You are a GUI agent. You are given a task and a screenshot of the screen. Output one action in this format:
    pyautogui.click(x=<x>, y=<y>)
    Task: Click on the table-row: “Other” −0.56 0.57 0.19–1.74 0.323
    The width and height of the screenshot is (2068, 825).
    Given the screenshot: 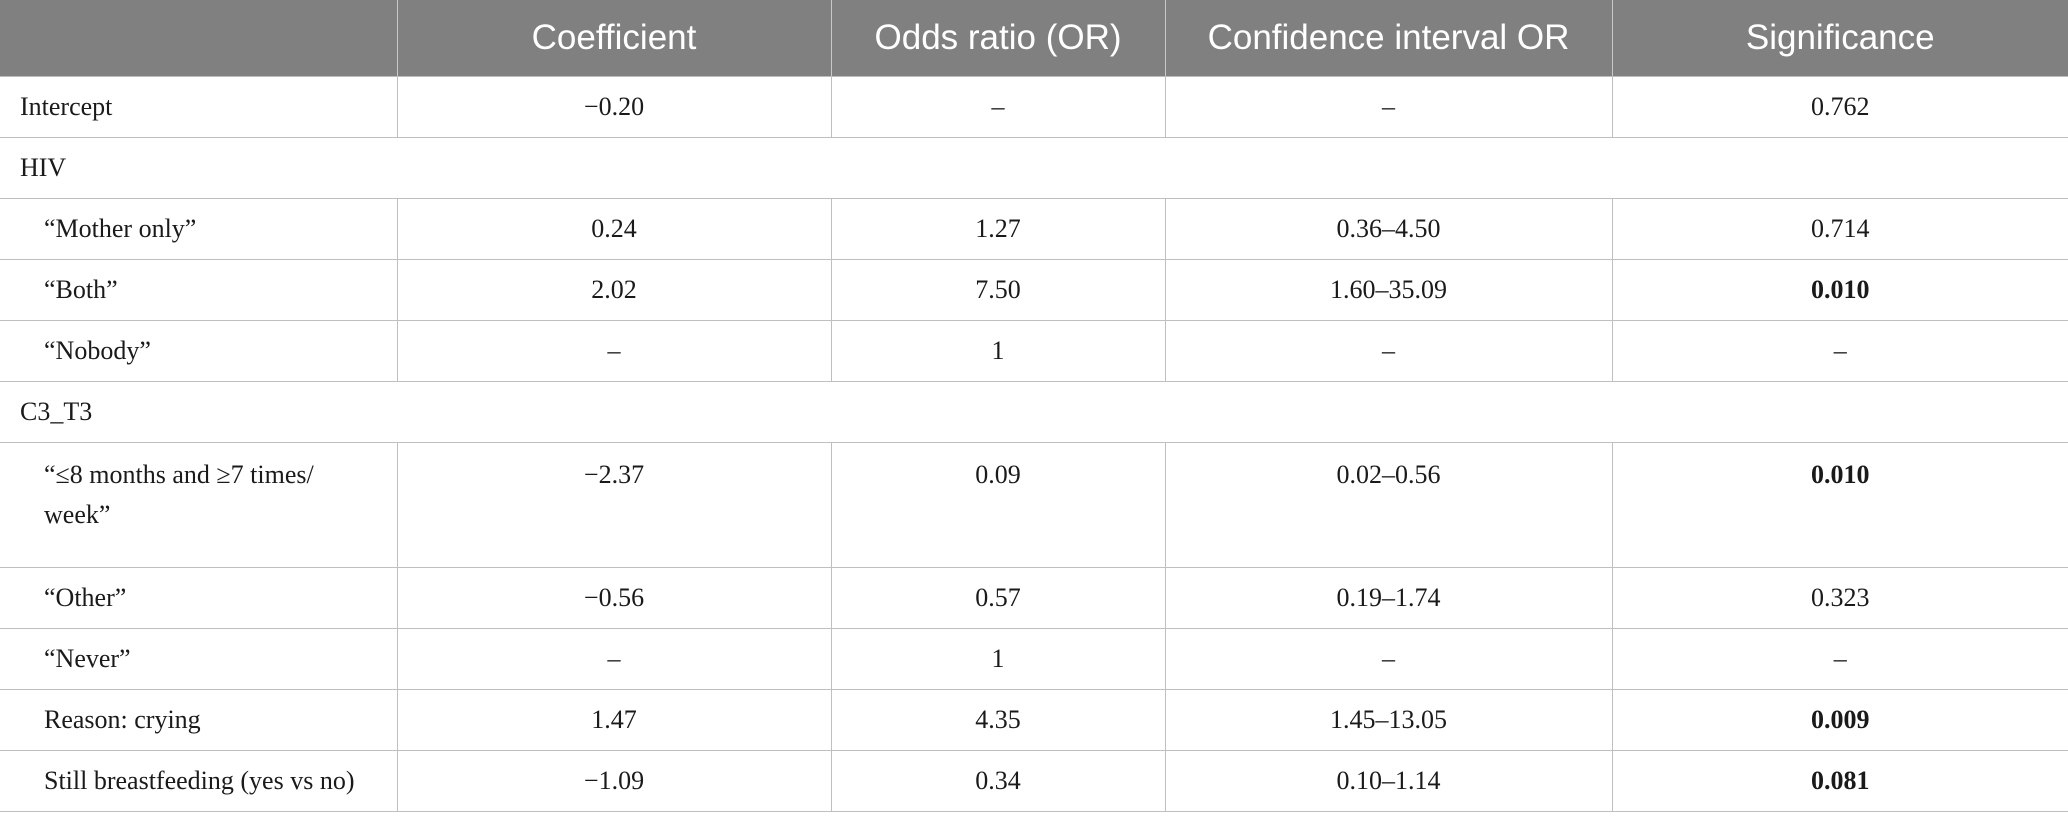 What is the action you would take?
    pyautogui.click(x=1034, y=598)
    